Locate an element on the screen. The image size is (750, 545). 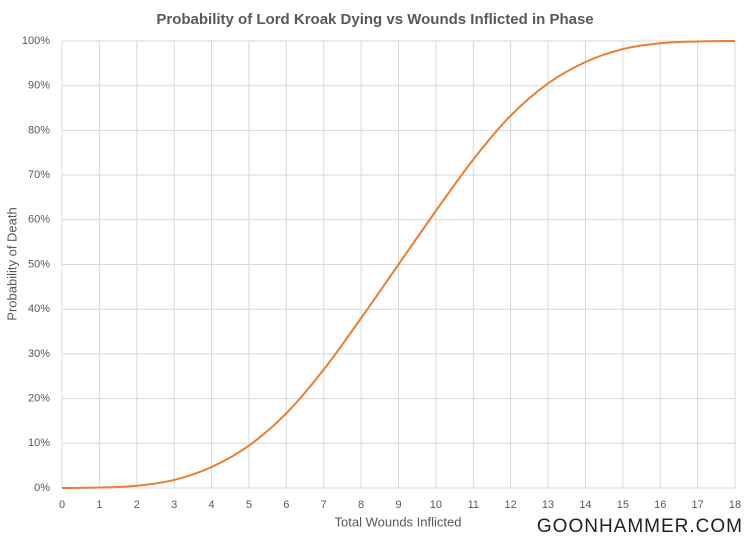
y-tick-label: 0% is located at coordinates (42, 488).